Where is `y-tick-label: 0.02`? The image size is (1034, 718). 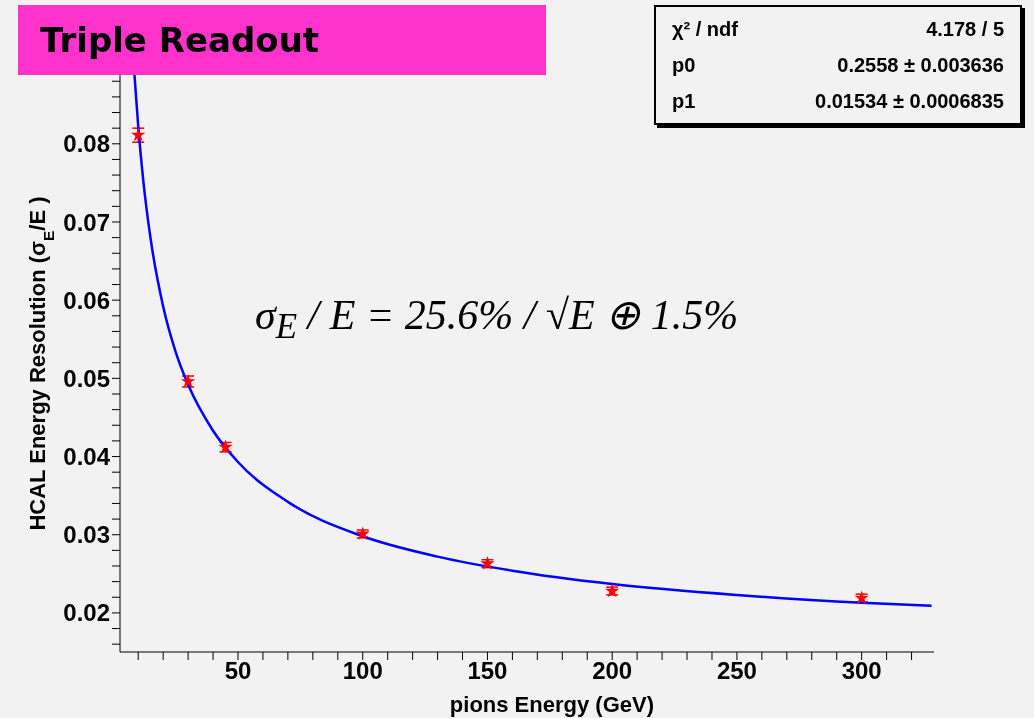
y-tick-label: 0.02 is located at coordinates (86, 613).